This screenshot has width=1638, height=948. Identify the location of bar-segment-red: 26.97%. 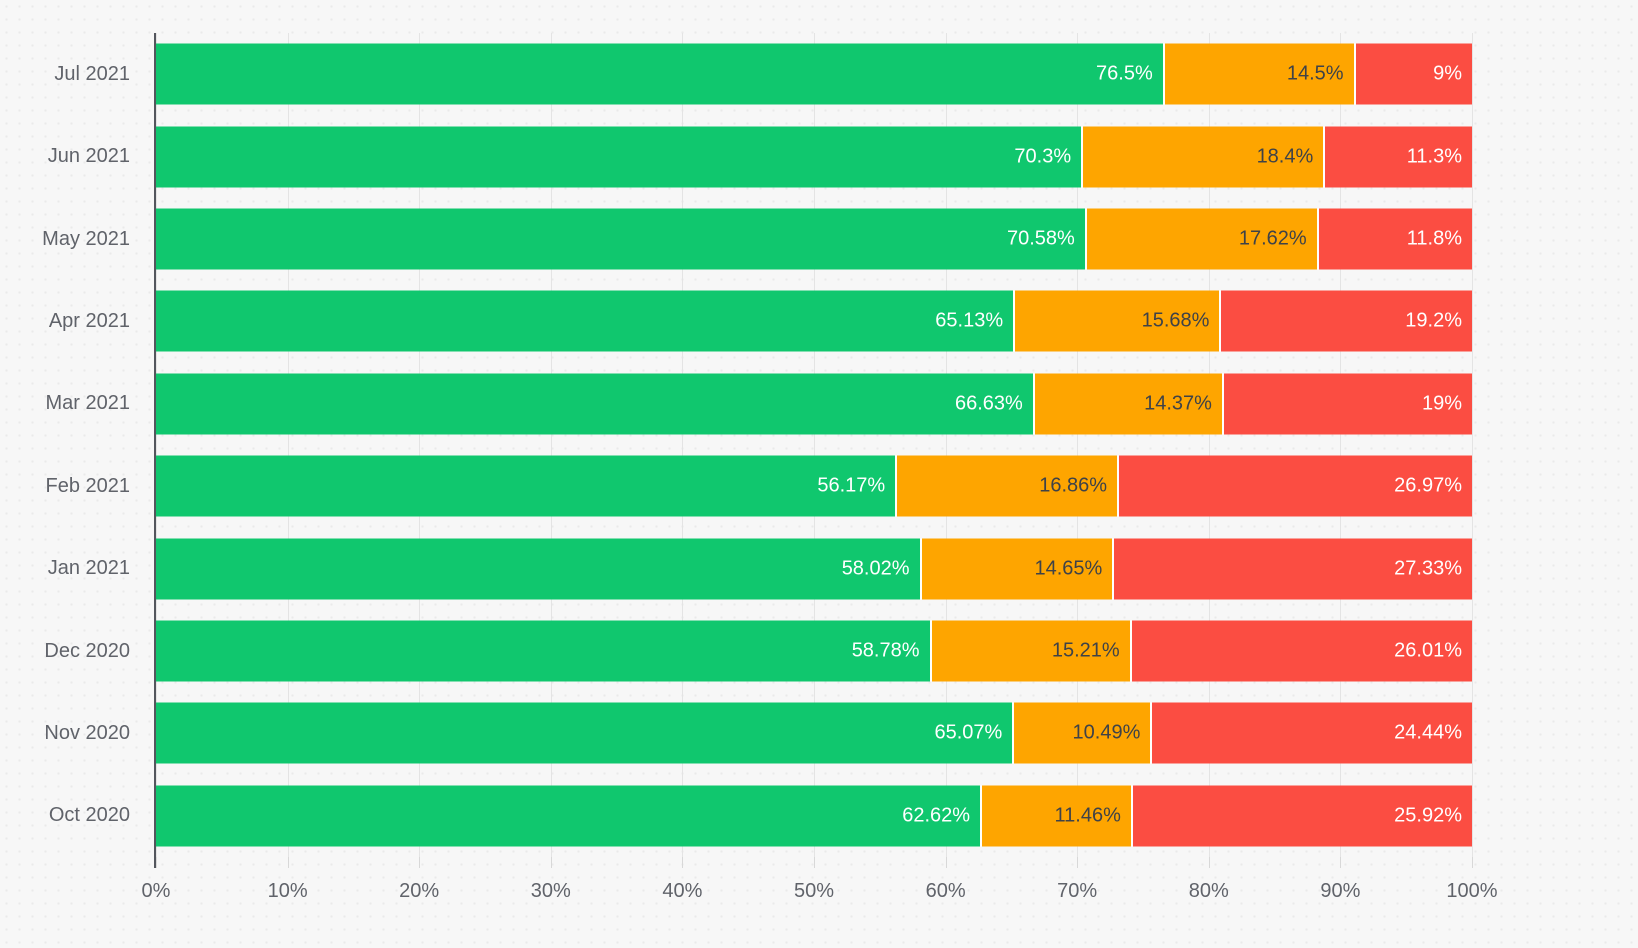
(1294, 486).